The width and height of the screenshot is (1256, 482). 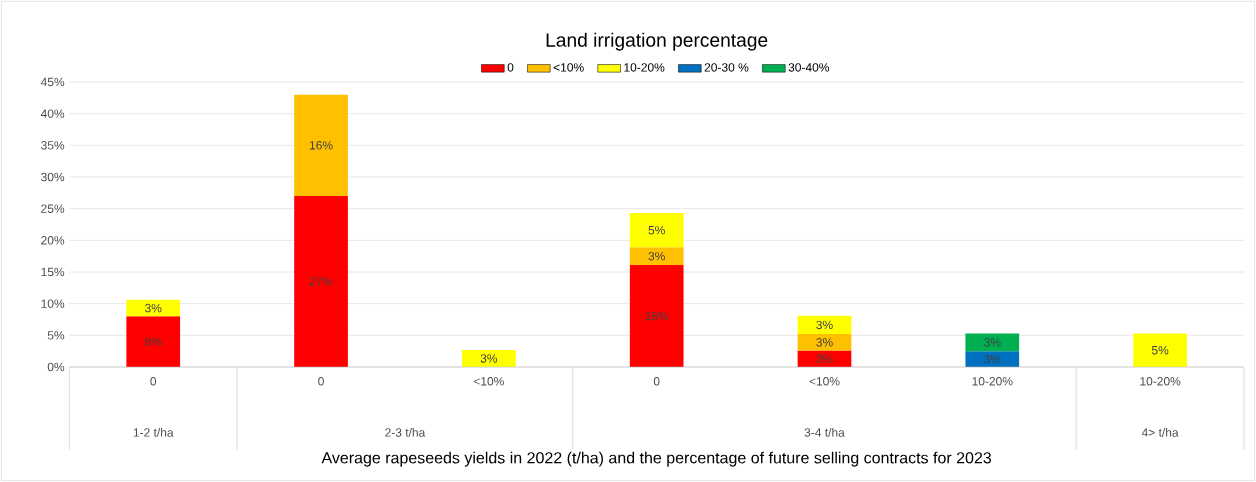 What do you see at coordinates (53, 208) in the screenshot?
I see `y-tick-label: 25%` at bounding box center [53, 208].